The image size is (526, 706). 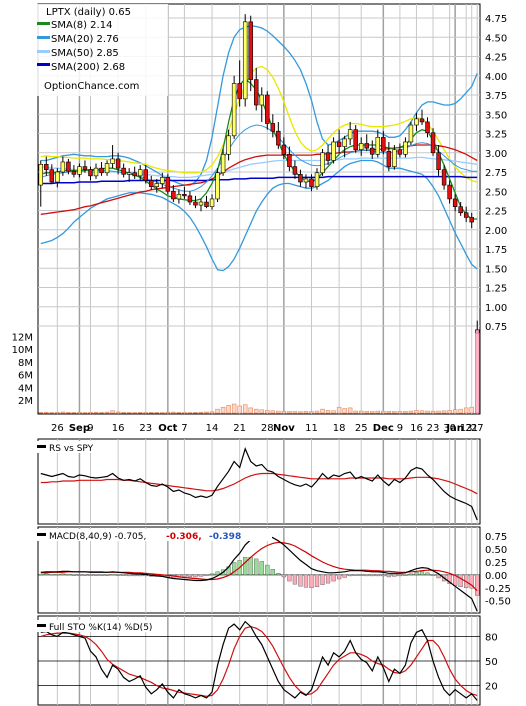 What do you see at coordinates (85, 39) in the screenshot?
I see `legend-sma20: SMA(20) 2.76` at bounding box center [85, 39].